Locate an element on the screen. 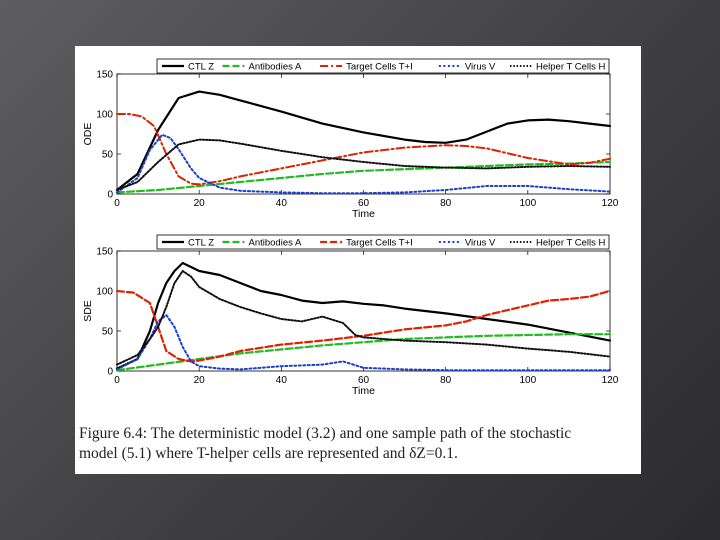 The height and width of the screenshot is (540, 720). y-axis-label: ODE is located at coordinates (88, 134).